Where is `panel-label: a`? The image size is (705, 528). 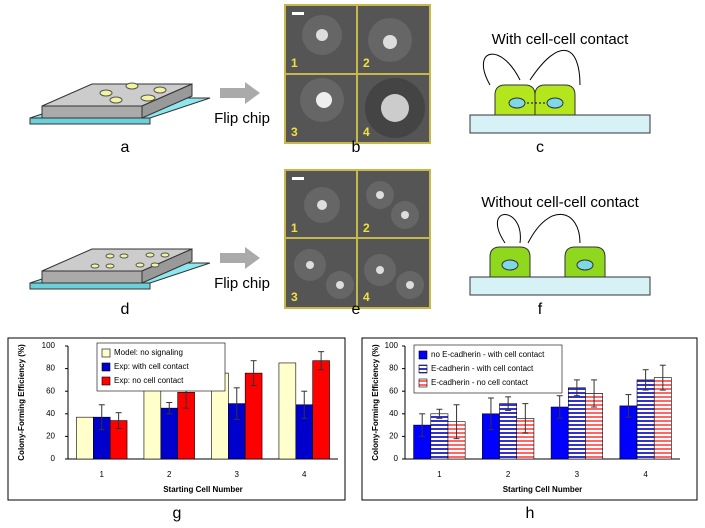 panel-label: a is located at coordinates (125, 147).